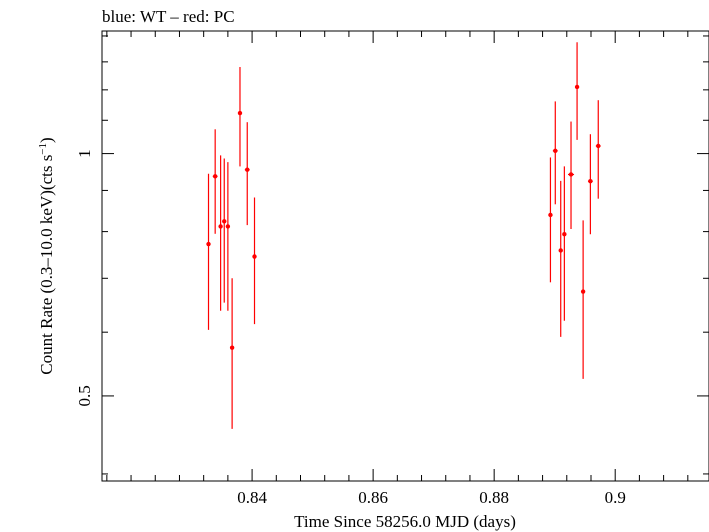 Image resolution: width=709 pixels, height=532 pixels. What do you see at coordinates (494, 497) in the screenshot?
I see `x-tick-label: 0.88` at bounding box center [494, 497].